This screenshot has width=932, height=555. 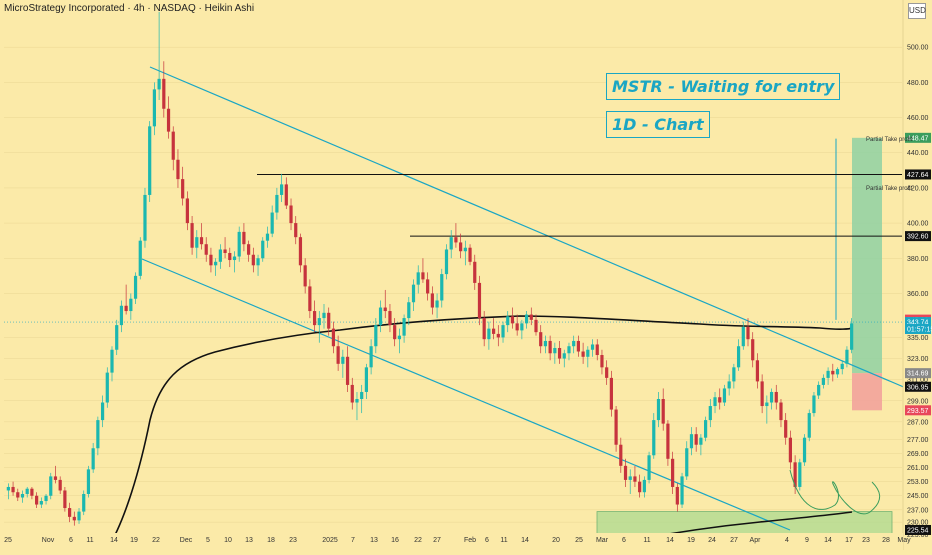 What do you see at coordinates (579, 540) in the screenshot?
I see `time-tick-label: 25` at bounding box center [579, 540].